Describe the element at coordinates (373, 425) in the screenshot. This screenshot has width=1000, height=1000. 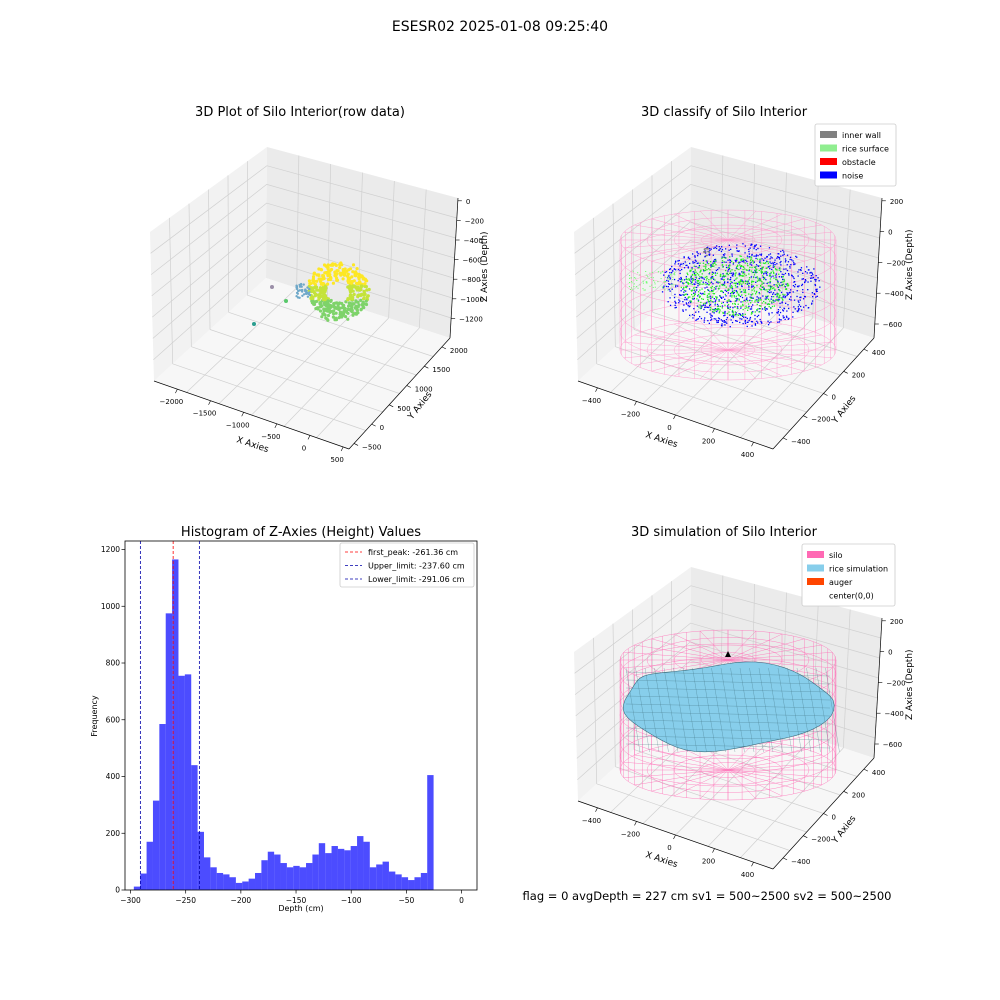
I see `y-tick` at that location.